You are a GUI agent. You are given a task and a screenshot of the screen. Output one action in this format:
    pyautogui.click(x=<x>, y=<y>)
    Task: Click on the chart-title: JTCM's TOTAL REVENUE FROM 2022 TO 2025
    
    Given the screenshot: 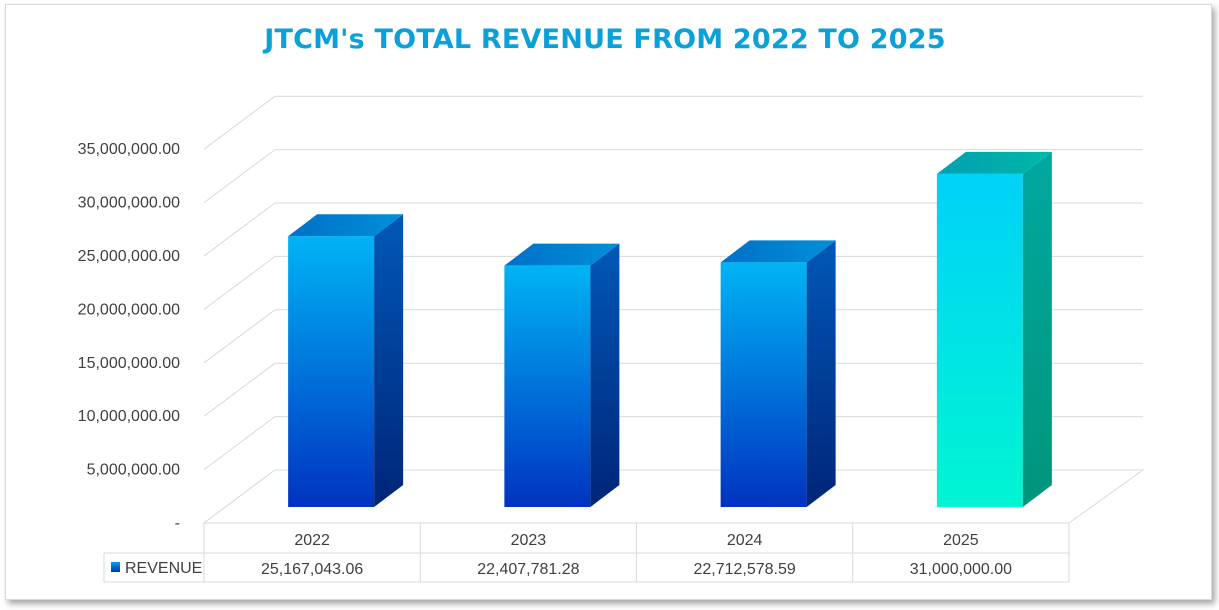 What is the action you would take?
    pyautogui.click(x=605, y=39)
    